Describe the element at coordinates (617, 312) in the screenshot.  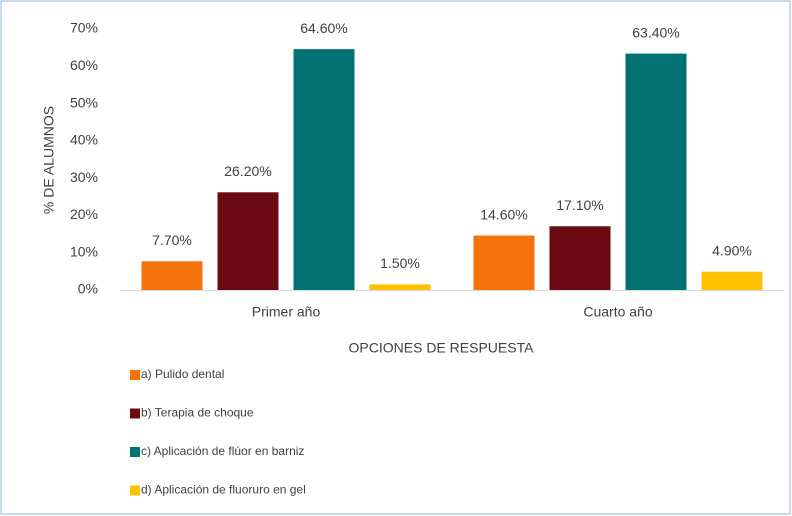
I see `x-tick-label: Cuarto año` at that location.